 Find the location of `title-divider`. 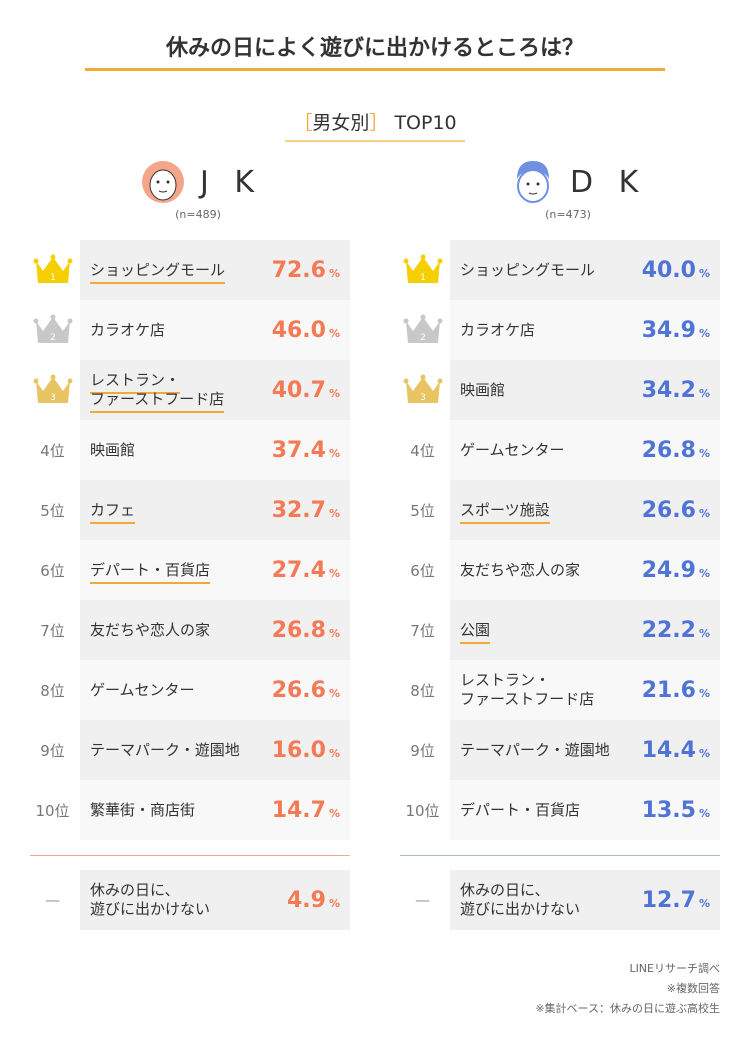

title-divider is located at coordinates (375, 69).